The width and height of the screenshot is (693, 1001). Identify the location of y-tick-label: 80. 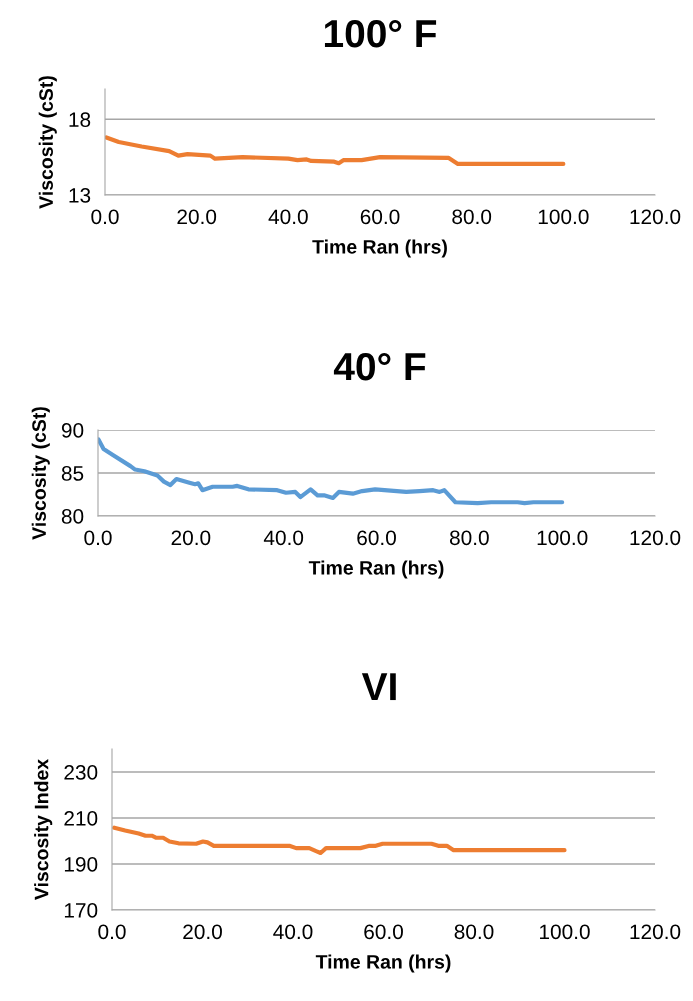
(72, 516).